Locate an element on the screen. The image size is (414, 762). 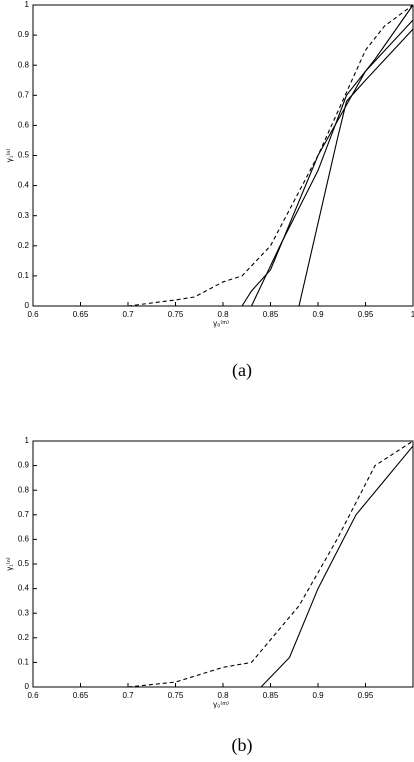
caption: (a) is located at coordinates (242, 370).